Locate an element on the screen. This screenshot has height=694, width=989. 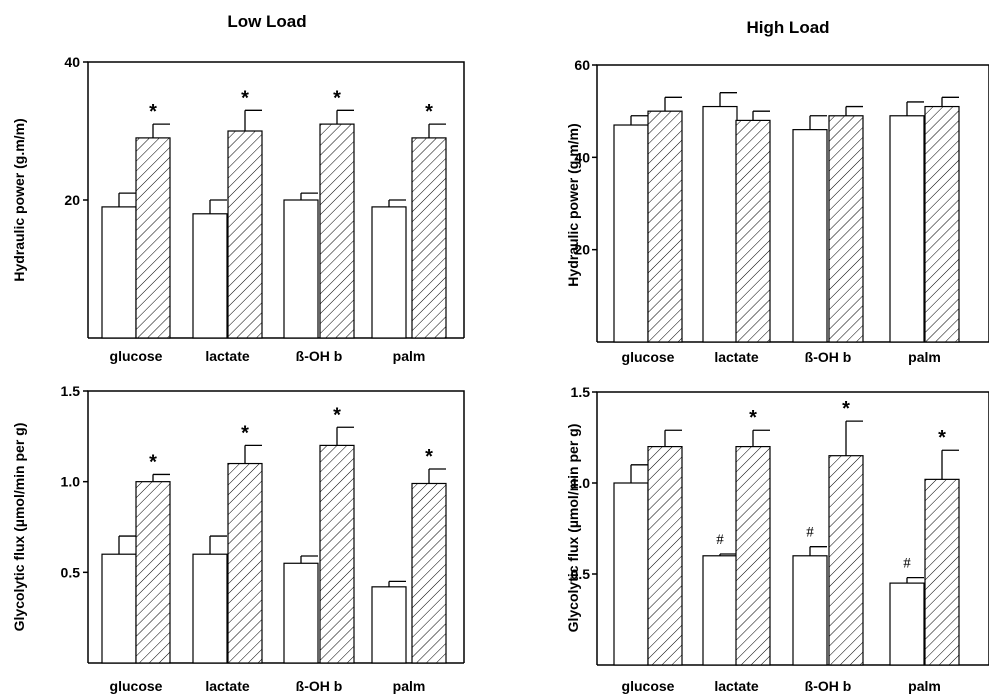
title-high-load: High Load is located at coordinates (787, 27).